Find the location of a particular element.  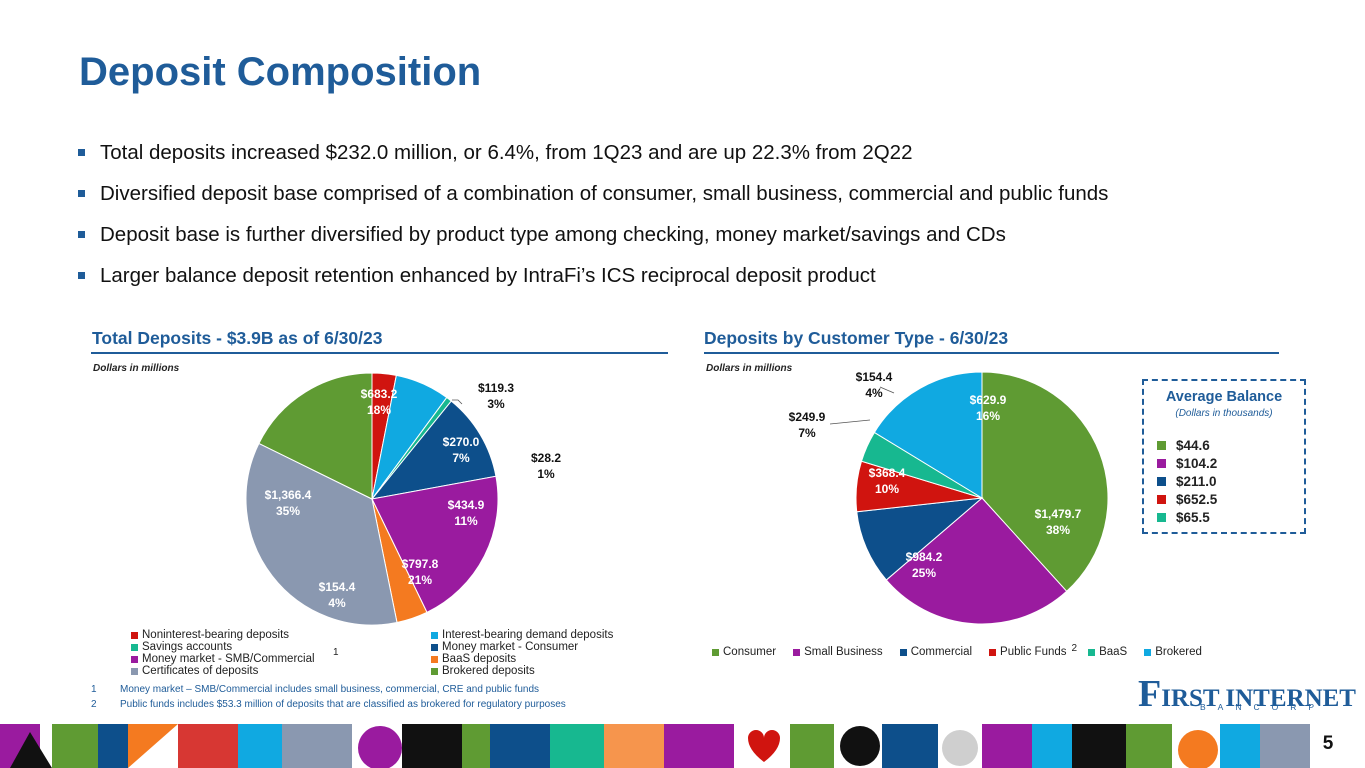

total-deposits-pie is located at coordinates (372, 499).